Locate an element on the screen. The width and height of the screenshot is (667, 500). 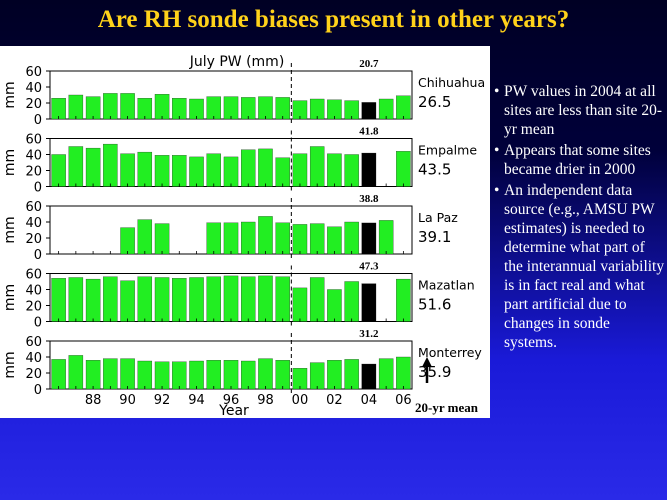
x-tick-label: 98 is located at coordinates (265, 400).